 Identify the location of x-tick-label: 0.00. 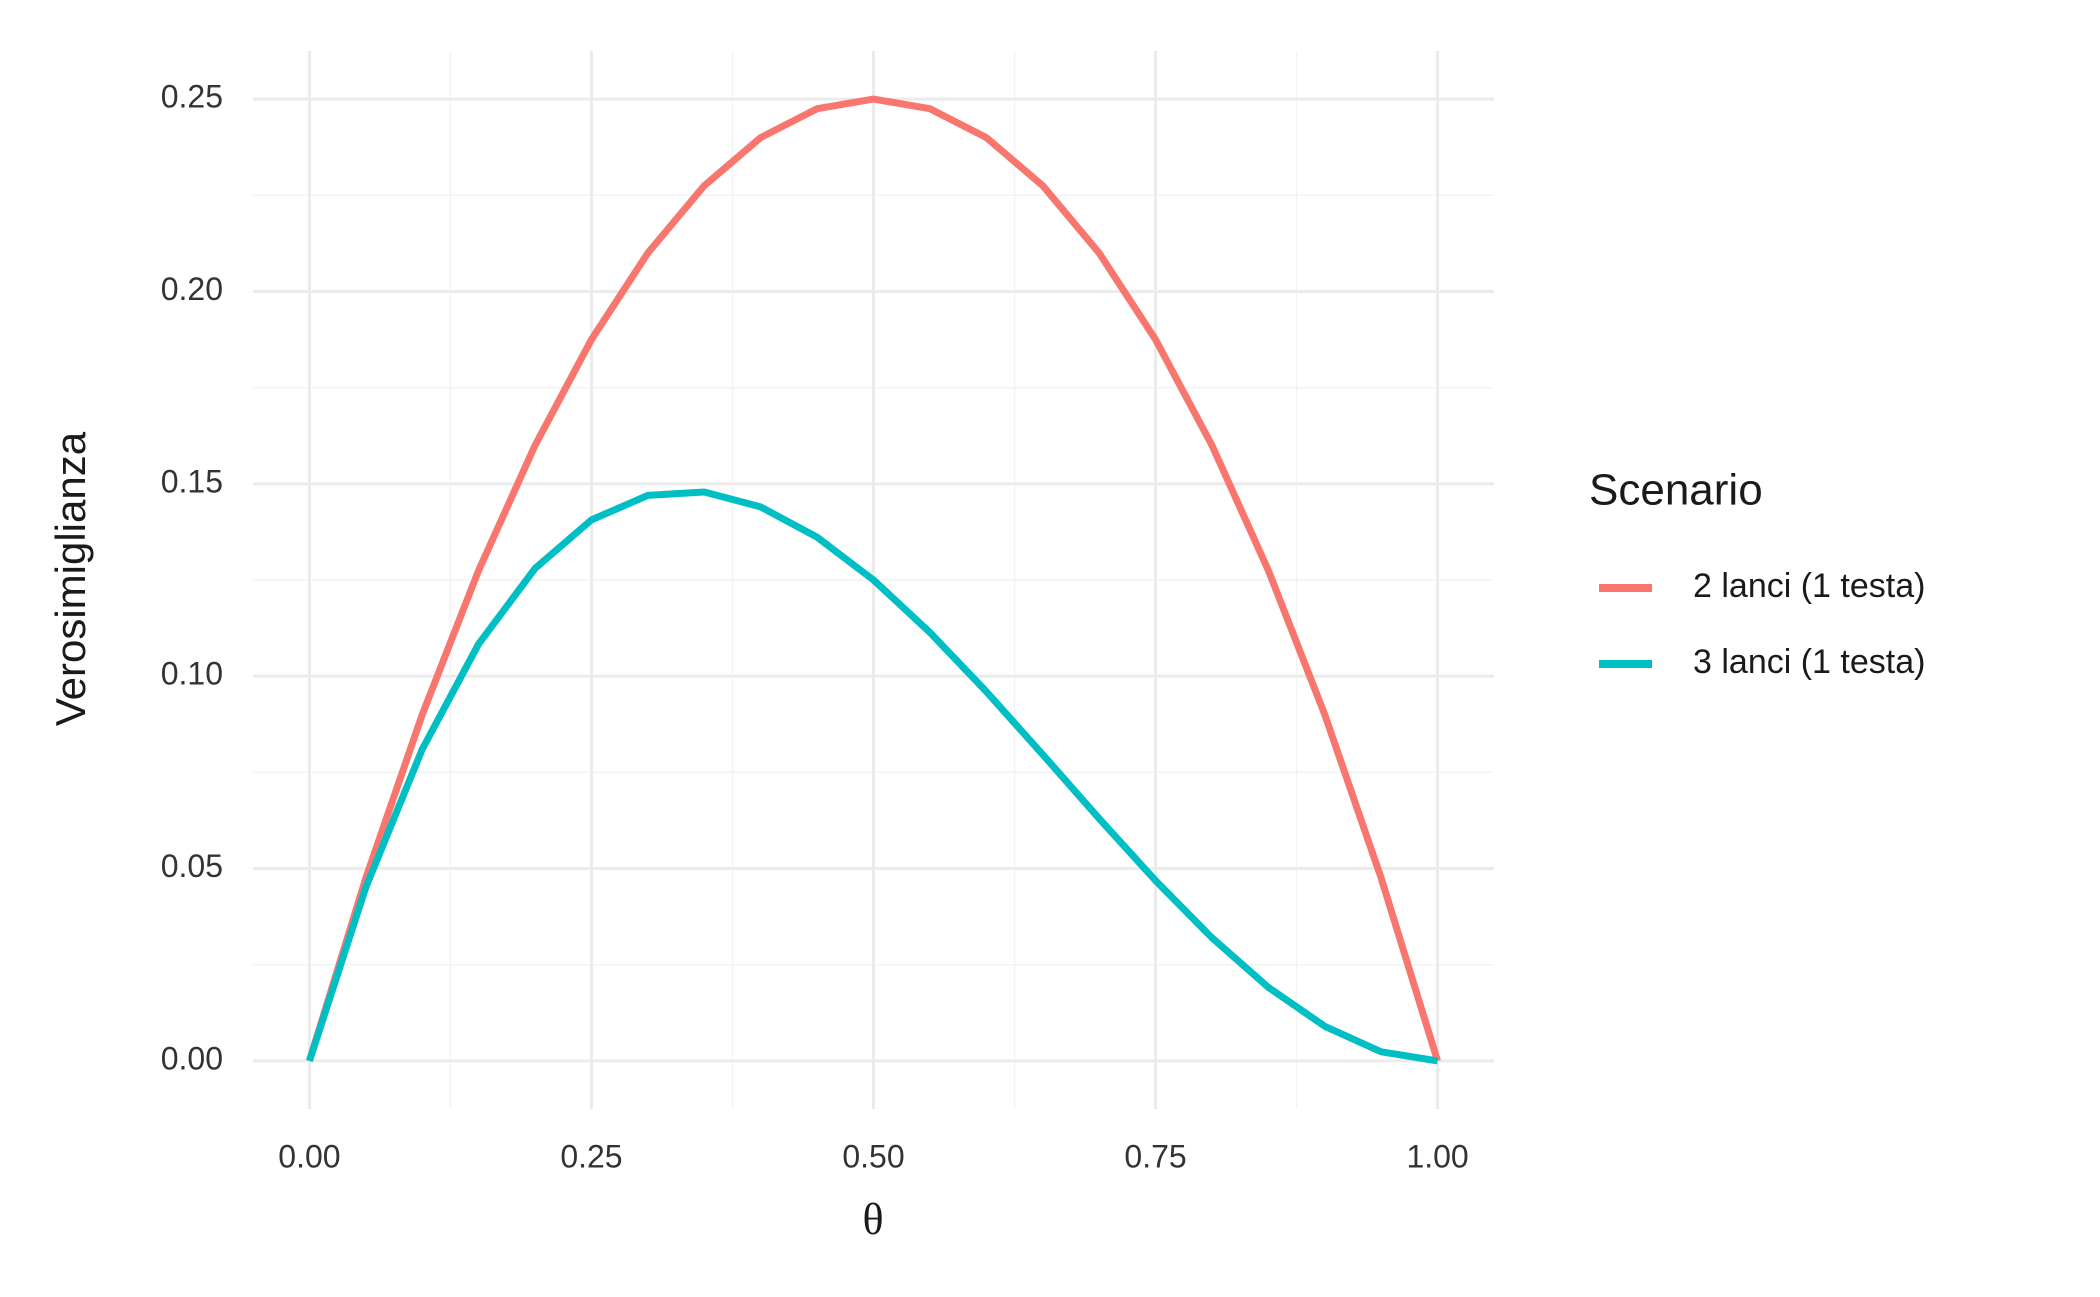
(309, 1156).